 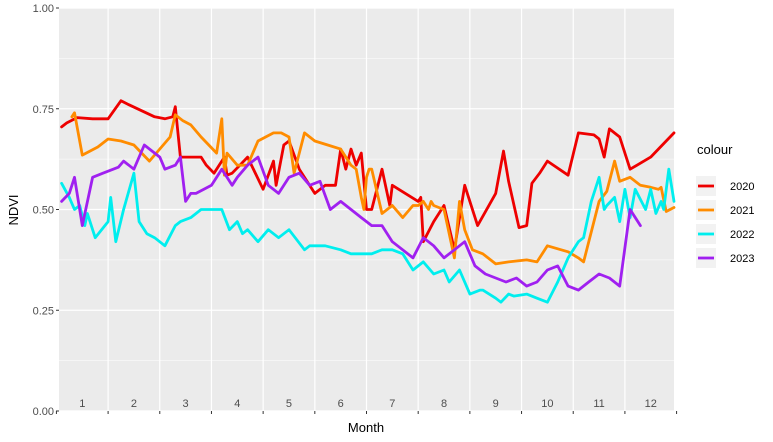 What do you see at coordinates (366, 427) in the screenshot?
I see `x-axis-title: Month` at bounding box center [366, 427].